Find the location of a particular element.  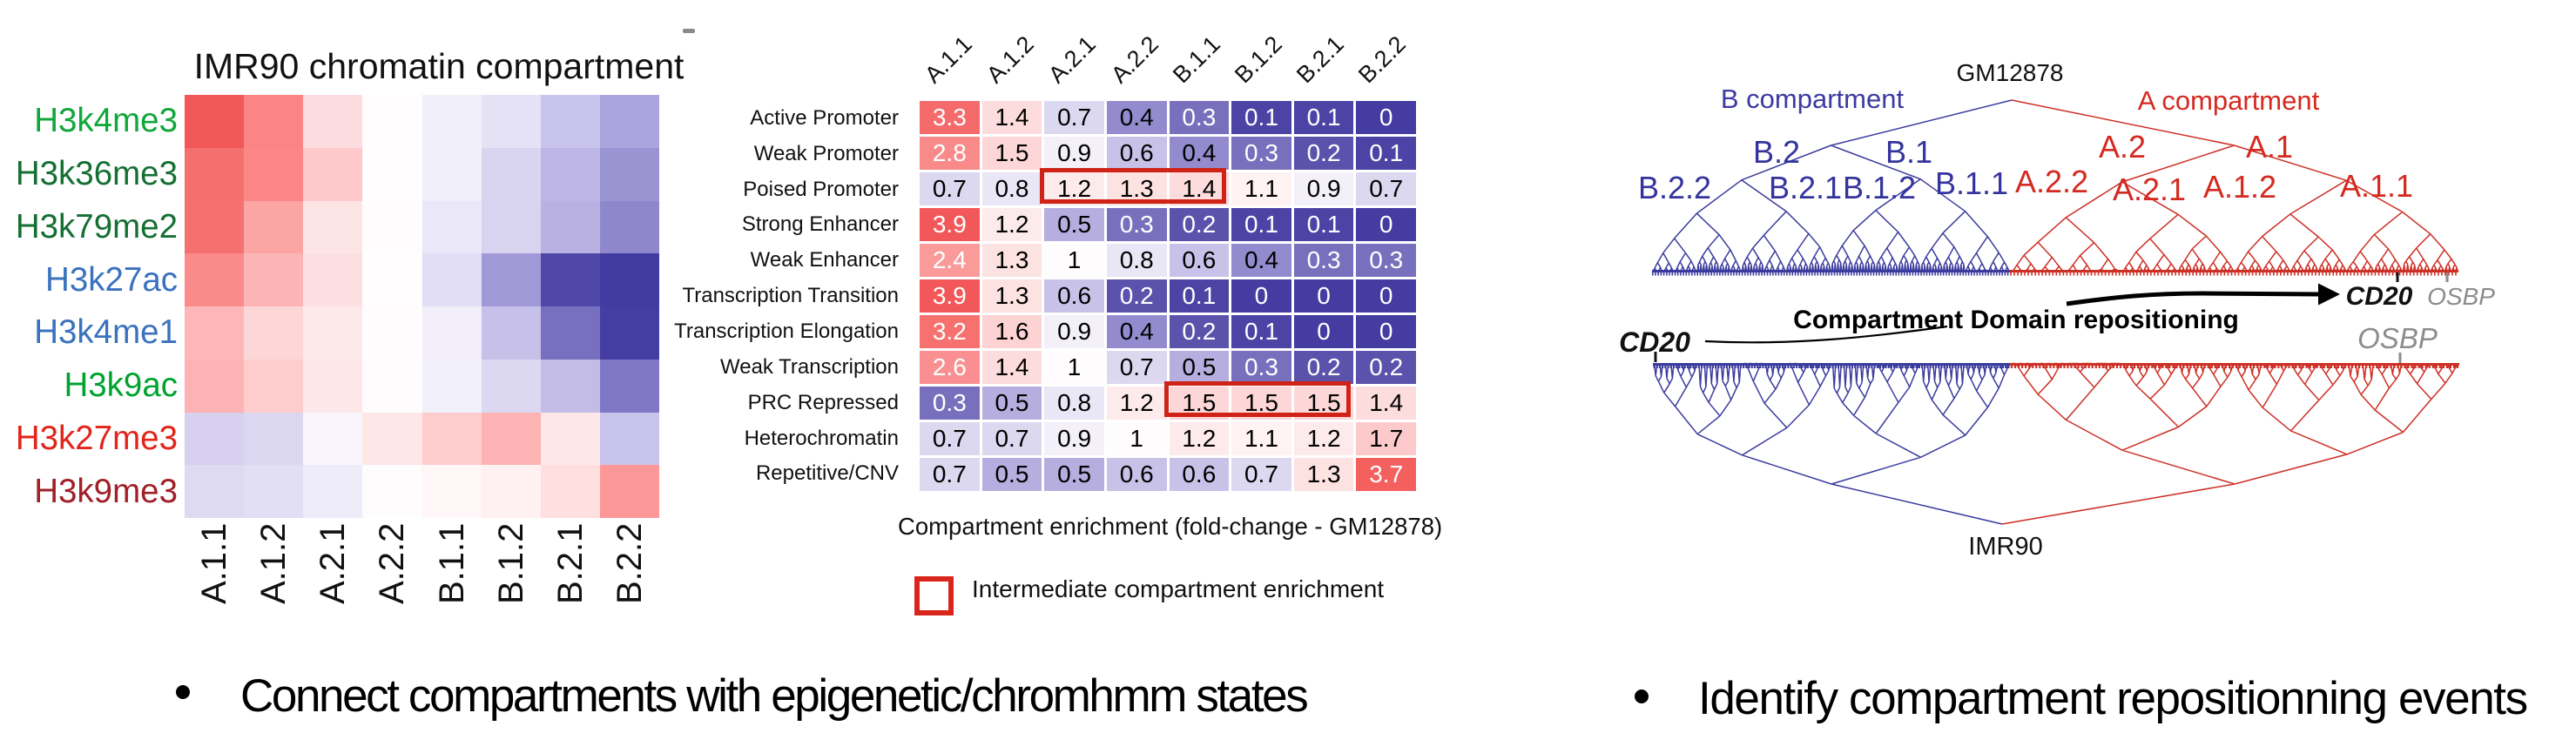

svg-text: B.2.1 is located at coordinates (1805, 187).